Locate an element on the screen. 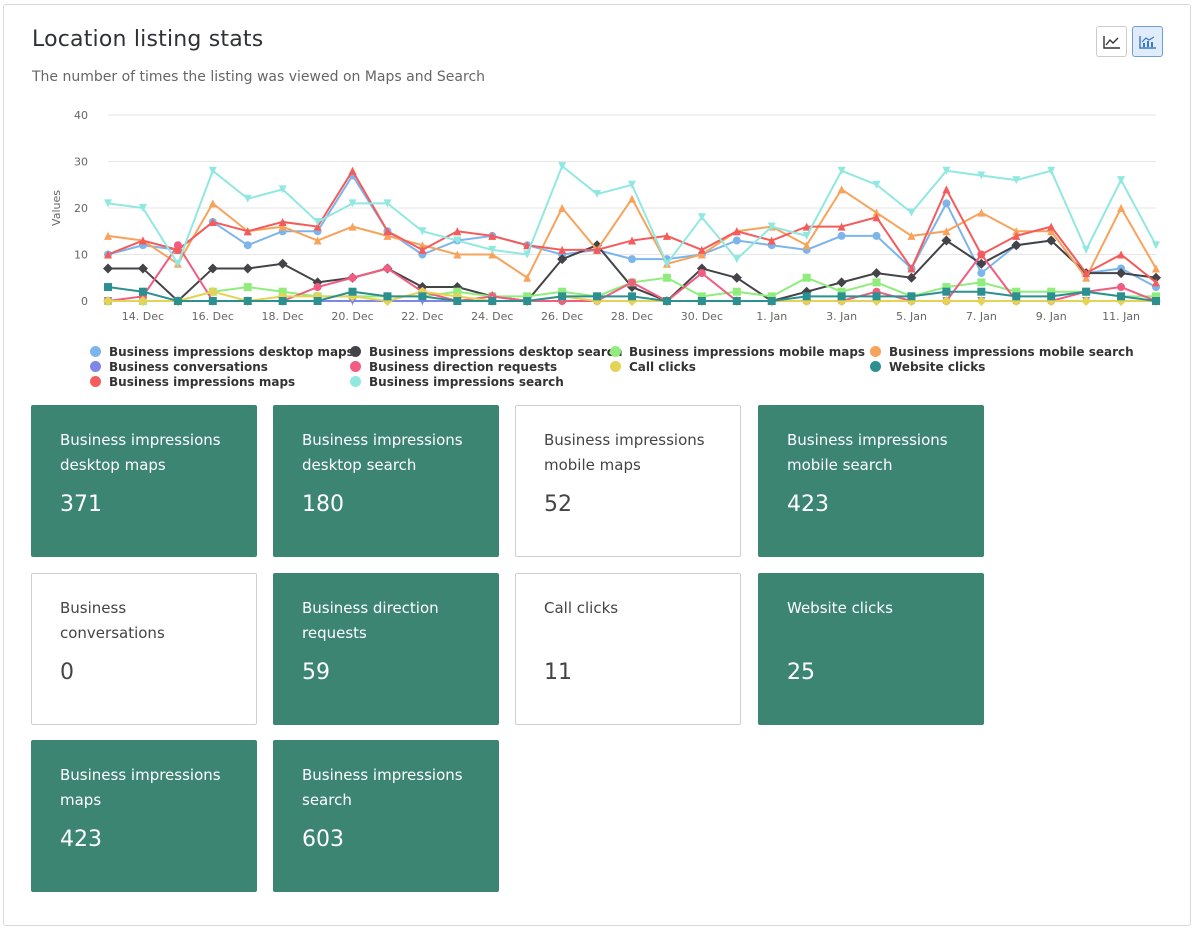 This screenshot has width=1196, height=932. stat-tile: Business direction requests 59 is located at coordinates (386, 649).